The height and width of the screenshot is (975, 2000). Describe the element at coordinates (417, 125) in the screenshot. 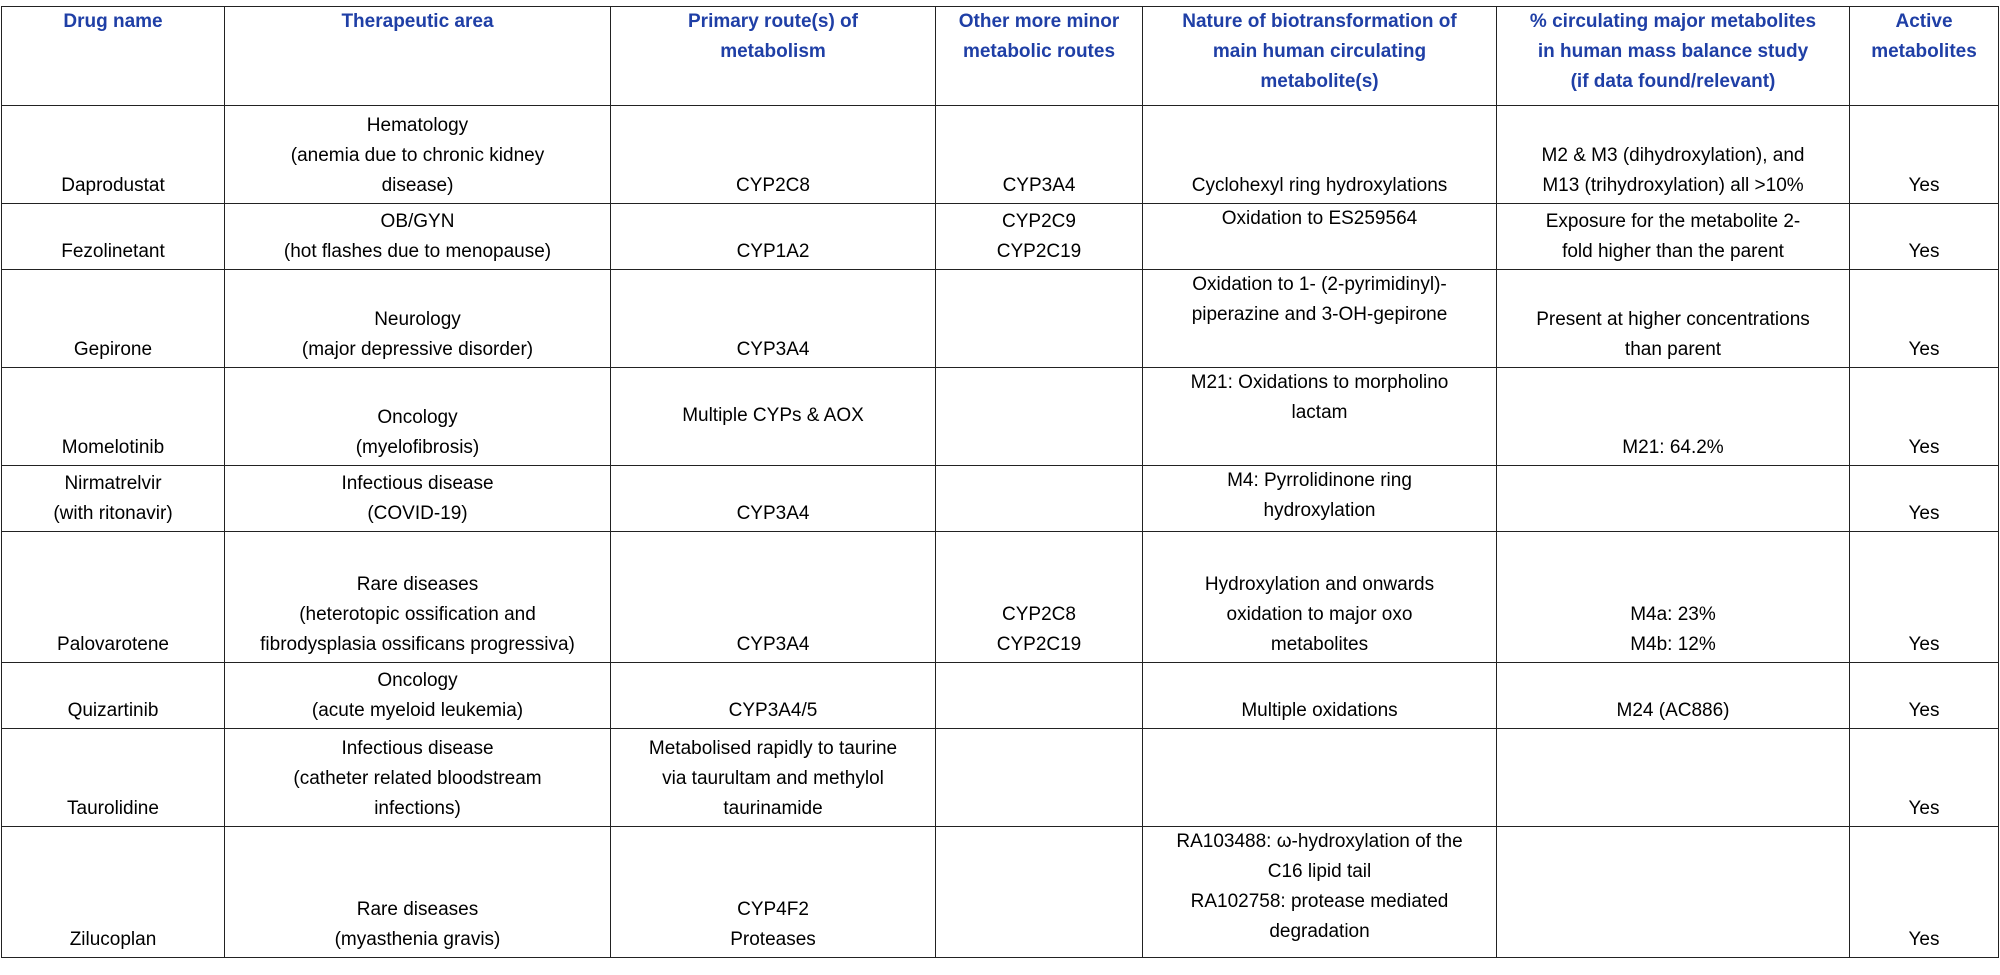

I see `cell-line: Hematology` at that location.